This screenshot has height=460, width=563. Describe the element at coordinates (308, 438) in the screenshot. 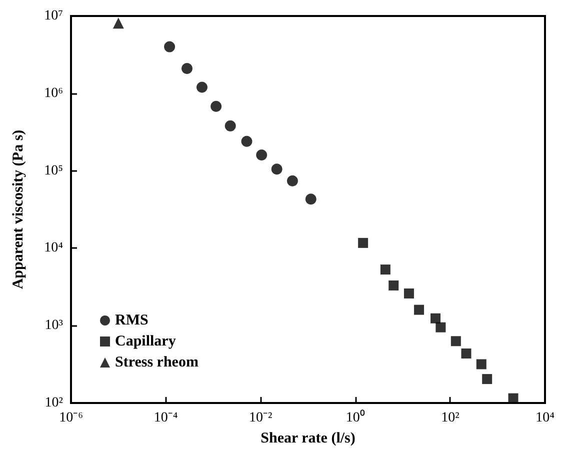

I see `x-axis-title: Shear rate (l/s)` at that location.